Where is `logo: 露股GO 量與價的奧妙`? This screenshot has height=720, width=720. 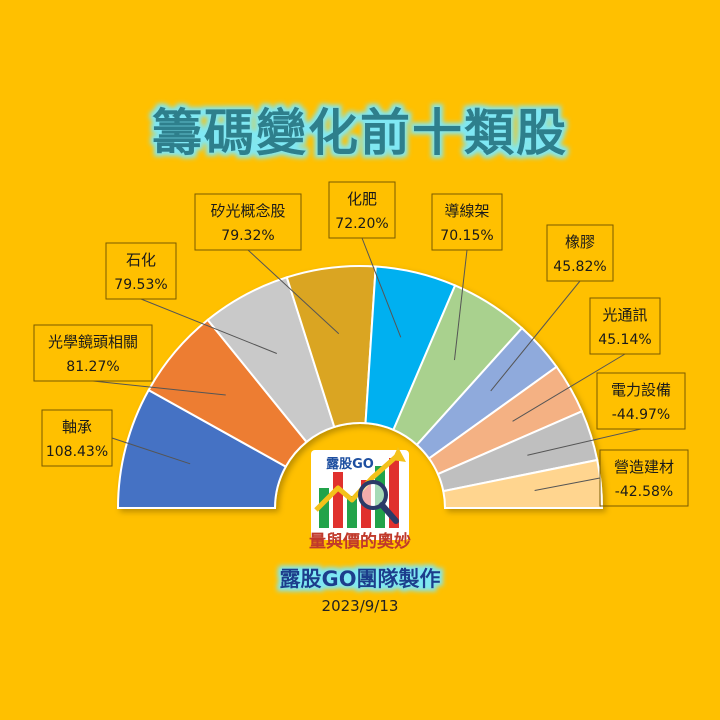
logo: 露股GO 量與價的奧妙 is located at coordinates (360, 499).